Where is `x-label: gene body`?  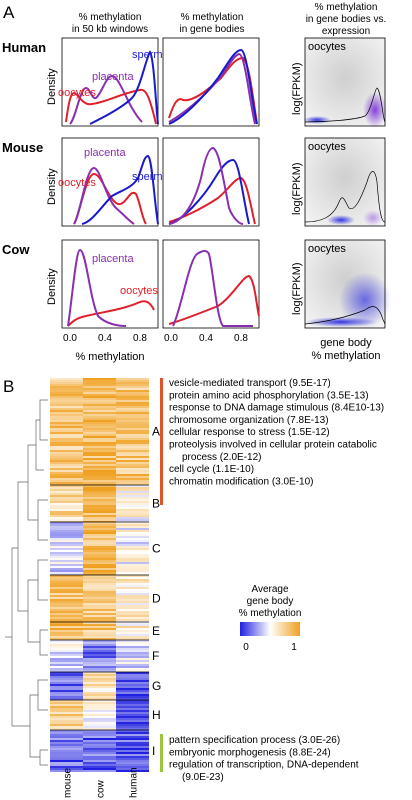 x-label: gene body is located at coordinates (346, 343).